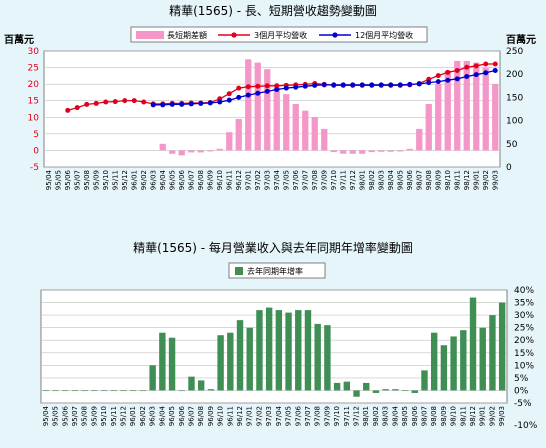 The height and width of the screenshot is (448, 546). I want to click on x-tick-label: 97/07, so click(308, 416).